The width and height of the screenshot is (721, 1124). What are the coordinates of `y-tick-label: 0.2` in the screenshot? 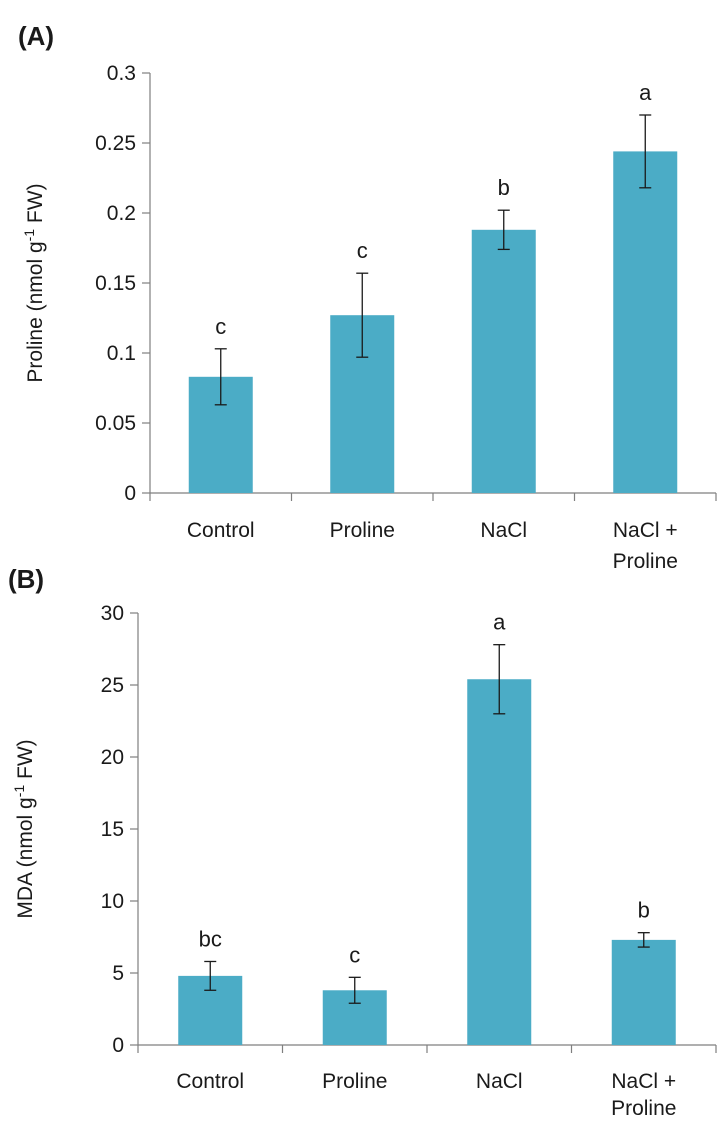 It's located at (121, 213).